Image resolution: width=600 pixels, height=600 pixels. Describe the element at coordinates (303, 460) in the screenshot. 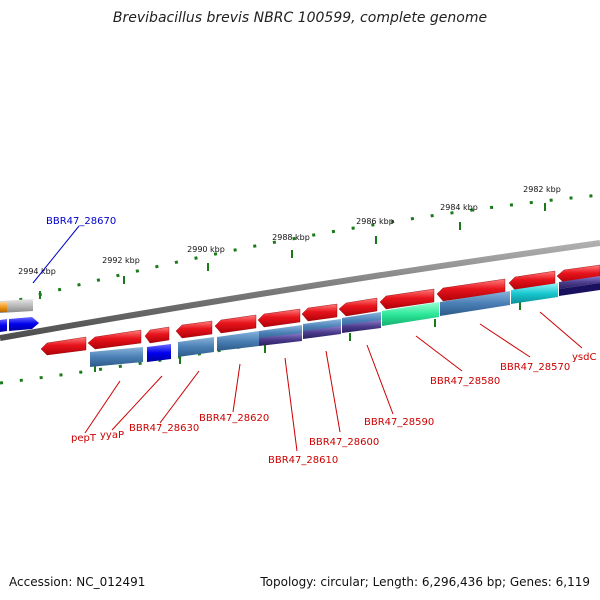

I see `gene-label-BBR47_28610: BBR47_28610` at that location.